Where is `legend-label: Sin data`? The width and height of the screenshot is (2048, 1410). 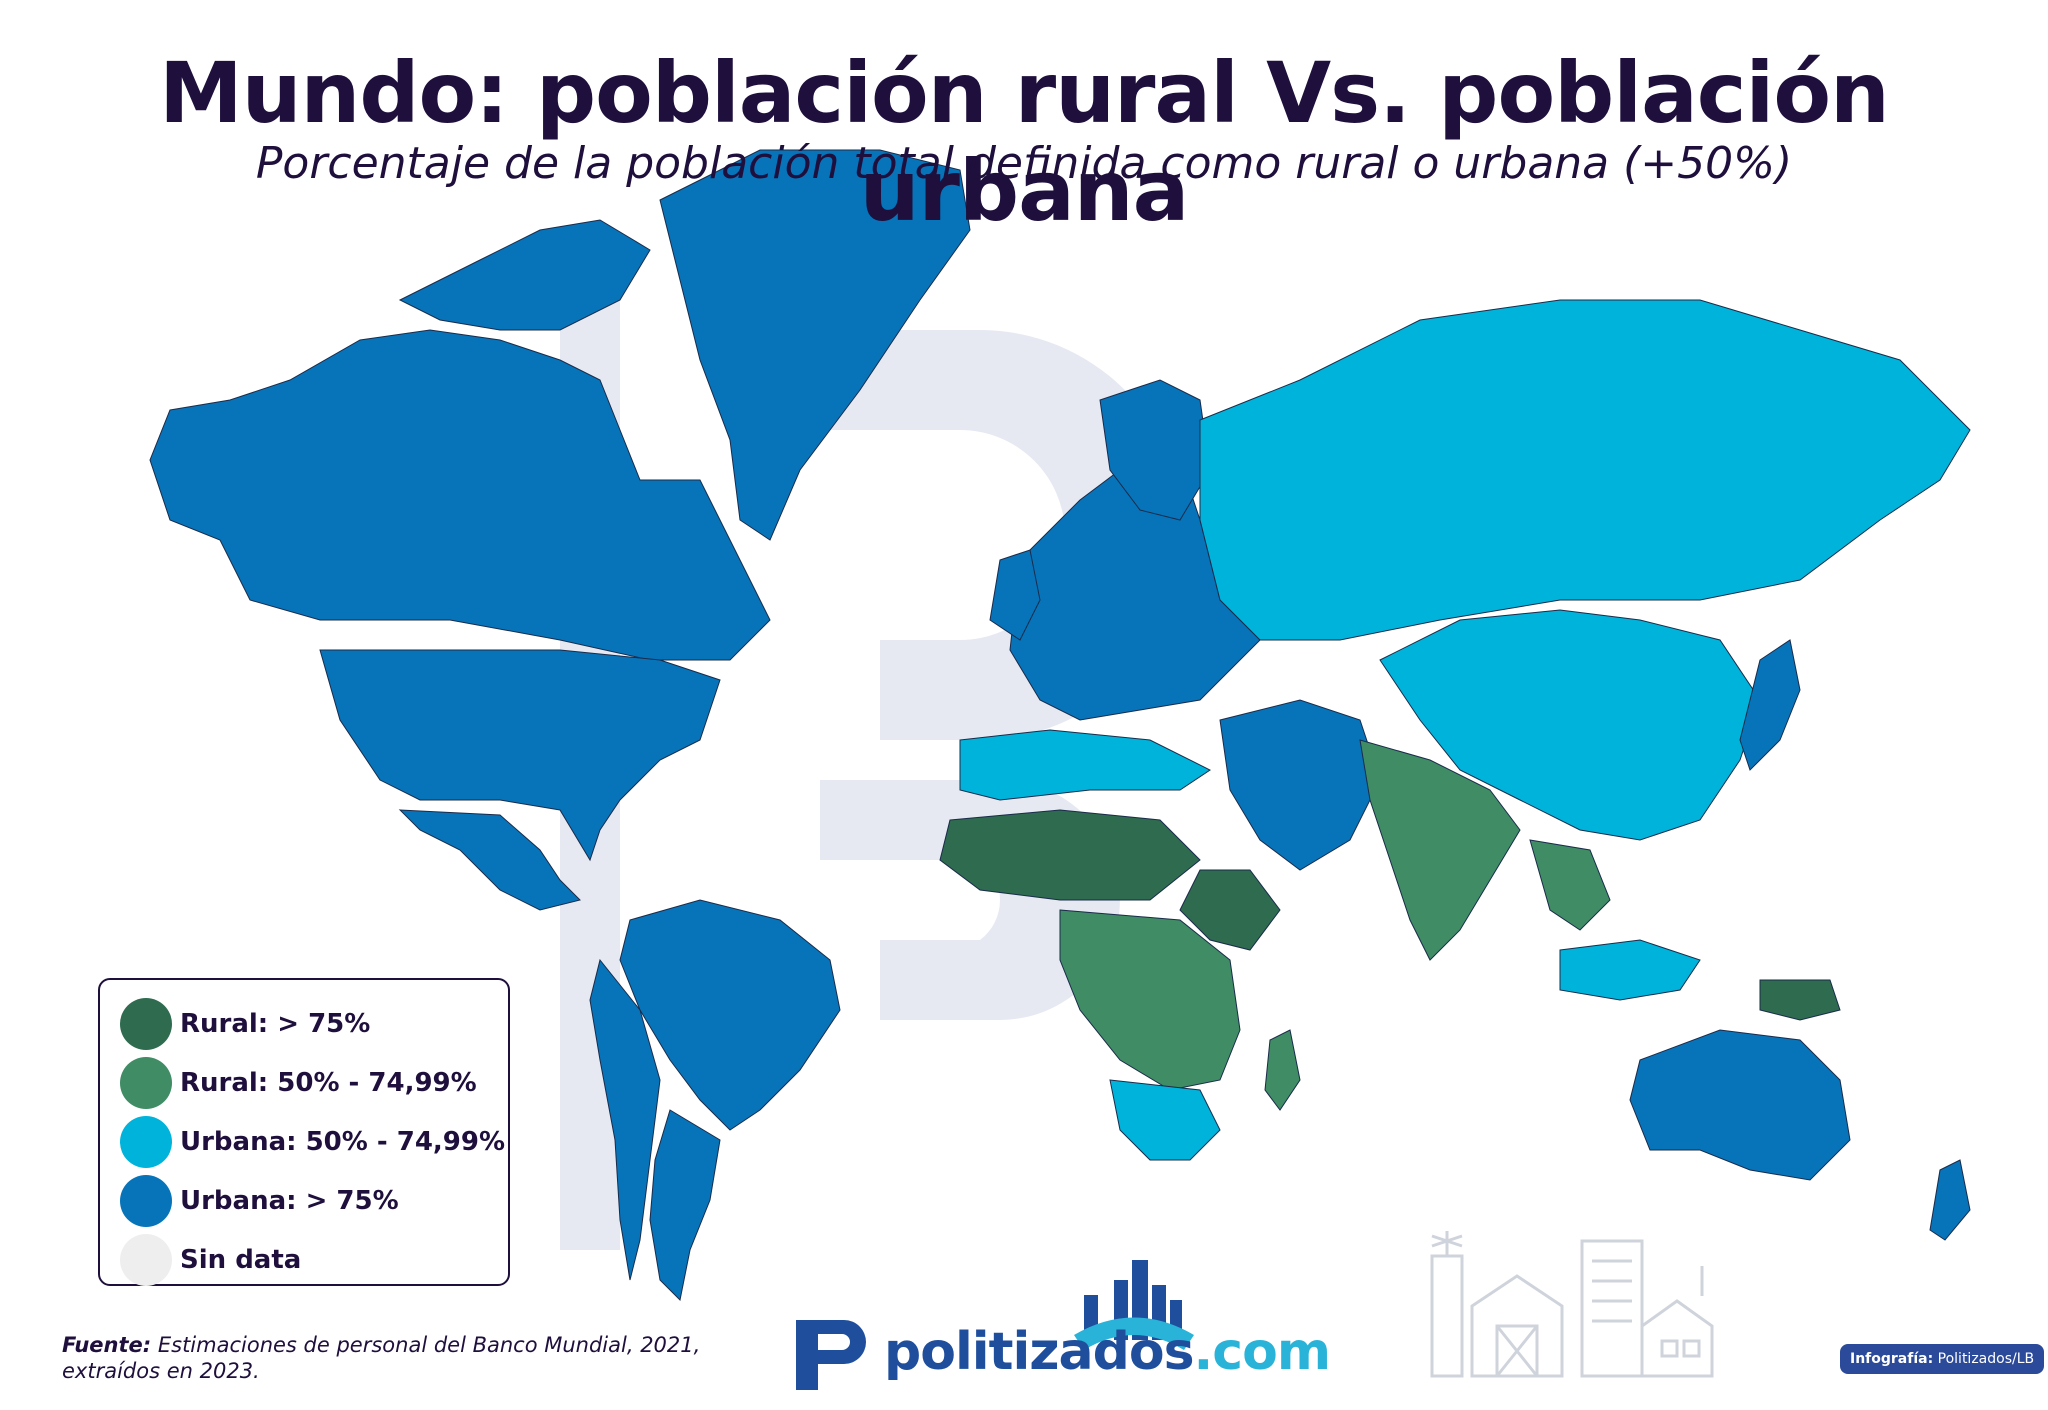 legend-label: Sin data is located at coordinates (241, 1259).